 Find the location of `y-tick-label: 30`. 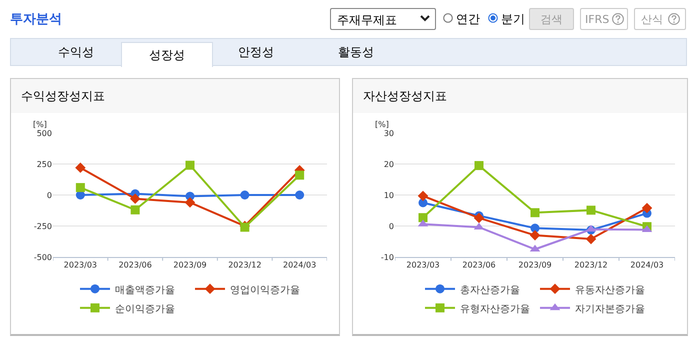

y-tick-label: 30 is located at coordinates (389, 133).